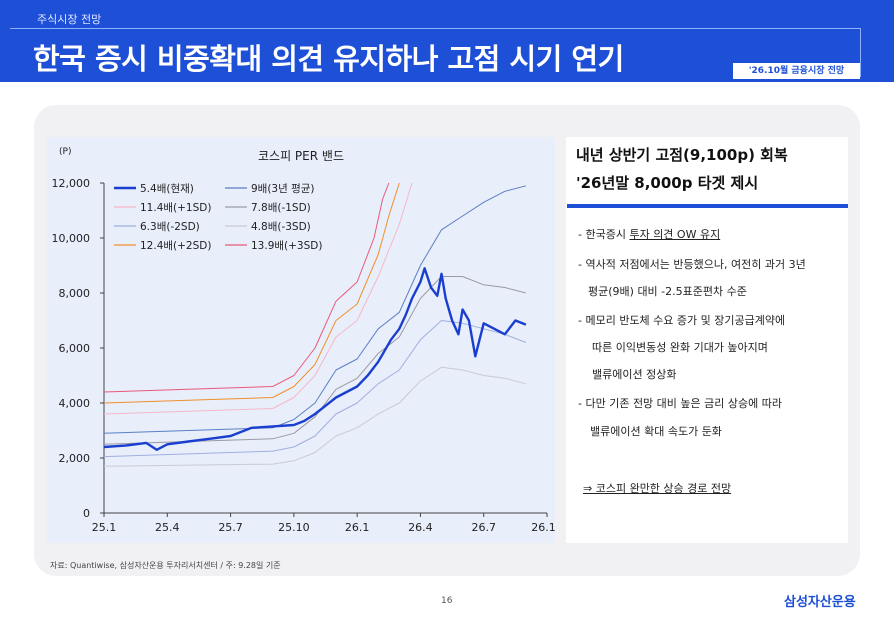 The width and height of the screenshot is (894, 619). I want to click on legend-label: 5.4배(현재), so click(167, 189).